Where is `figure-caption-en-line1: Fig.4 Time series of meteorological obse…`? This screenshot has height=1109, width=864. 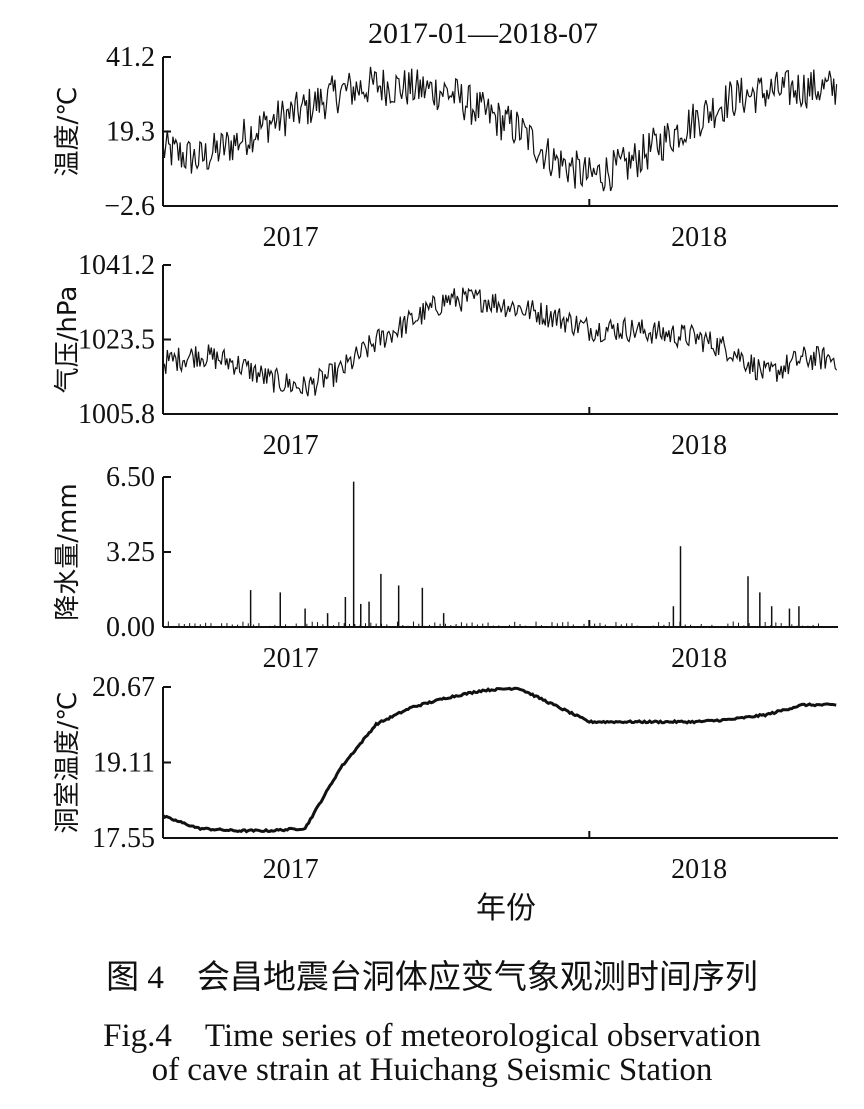 figure-caption-en-line1: Fig.4 Time series of meteorological obse… is located at coordinates (432, 1036).